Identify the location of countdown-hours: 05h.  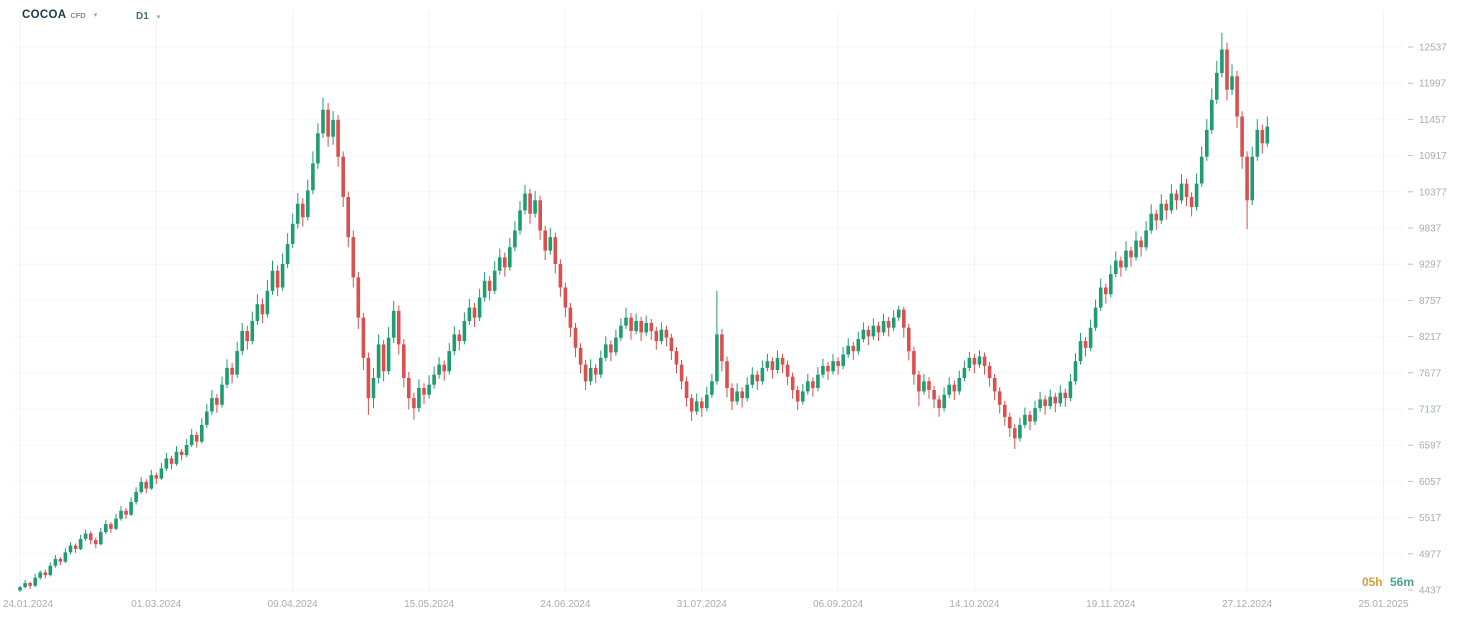
(1372, 582).